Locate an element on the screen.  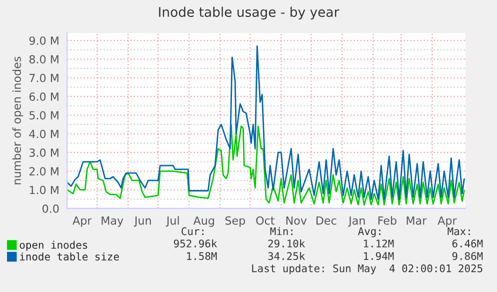
x-tick-label: Sep is located at coordinates (235, 221).